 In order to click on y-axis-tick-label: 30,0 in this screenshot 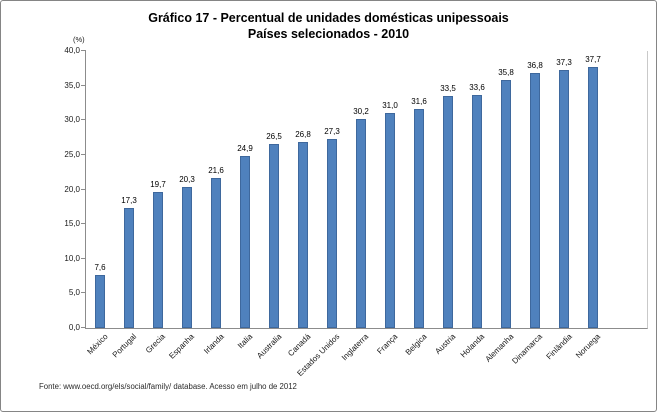, I will do `click(72, 120)`.